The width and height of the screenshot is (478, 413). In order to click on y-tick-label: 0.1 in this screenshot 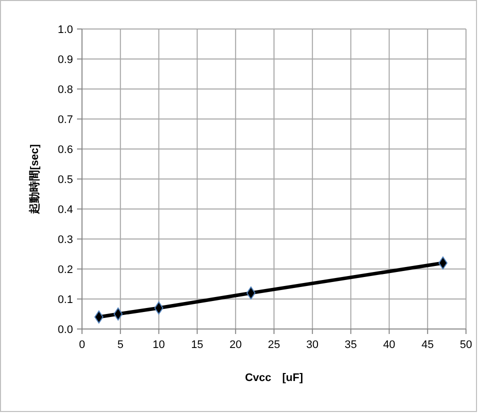, I will do `click(65, 300)`.